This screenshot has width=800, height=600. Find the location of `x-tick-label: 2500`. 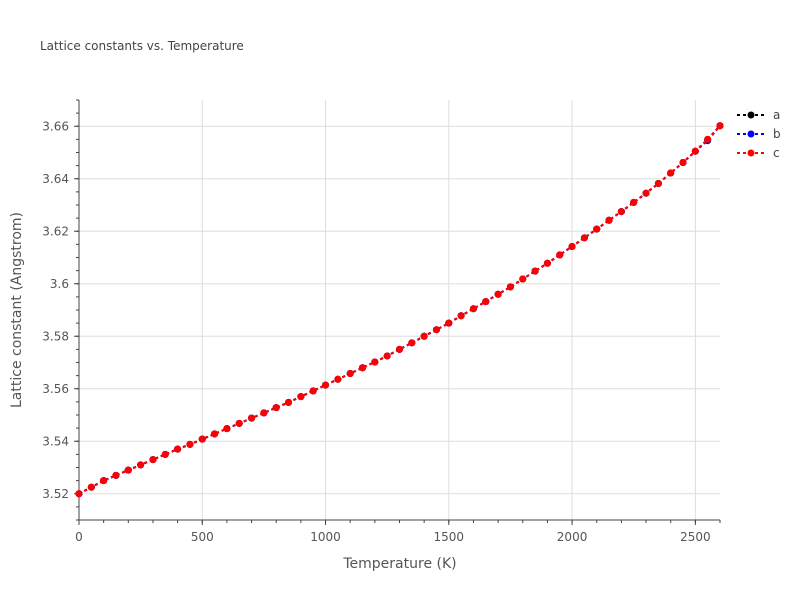

x-tick-label: 2500 is located at coordinates (695, 537).